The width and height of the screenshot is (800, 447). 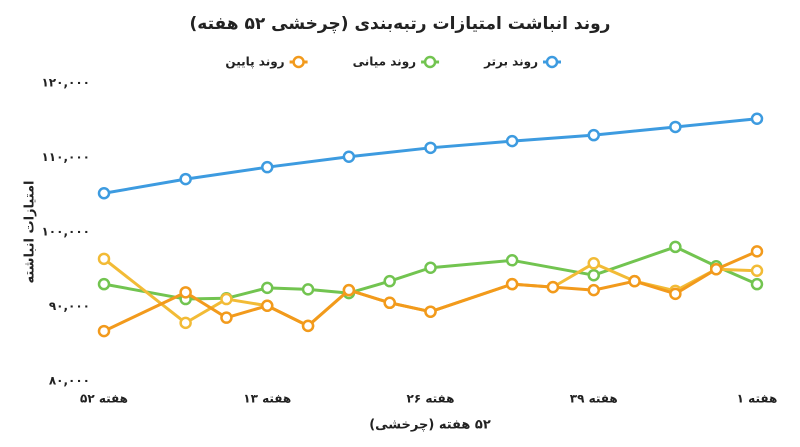 What do you see at coordinates (30, 231) in the screenshot?
I see `y-axis-title: امتیازات انباشته` at bounding box center [30, 231].